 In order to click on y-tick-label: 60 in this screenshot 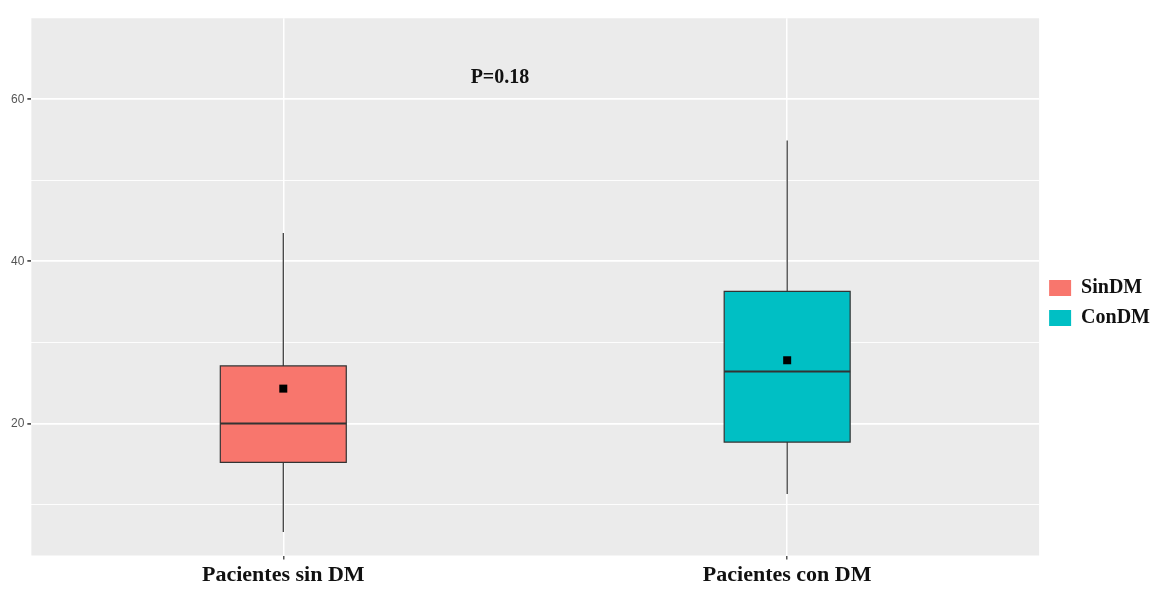, I will do `click(17, 98)`.